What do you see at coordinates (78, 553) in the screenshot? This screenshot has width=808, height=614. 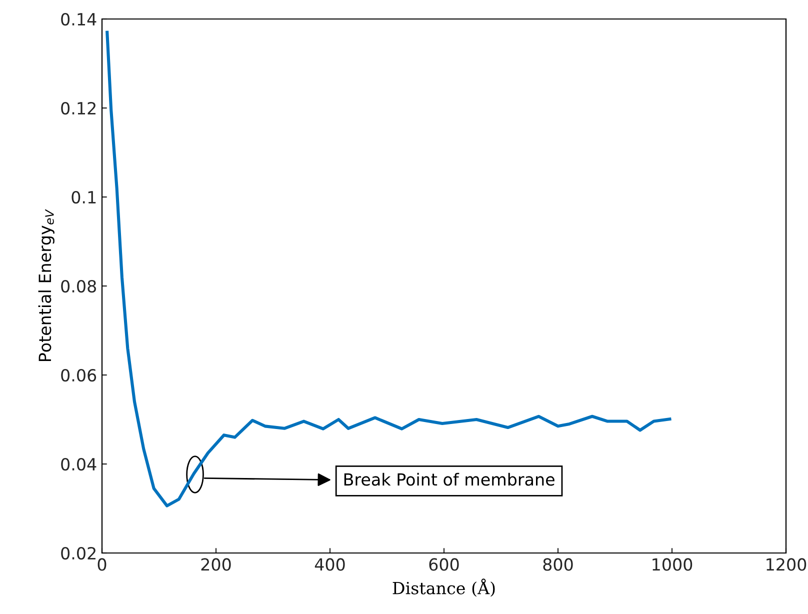 I see `y-tick-label: 0.02` at bounding box center [78, 553].